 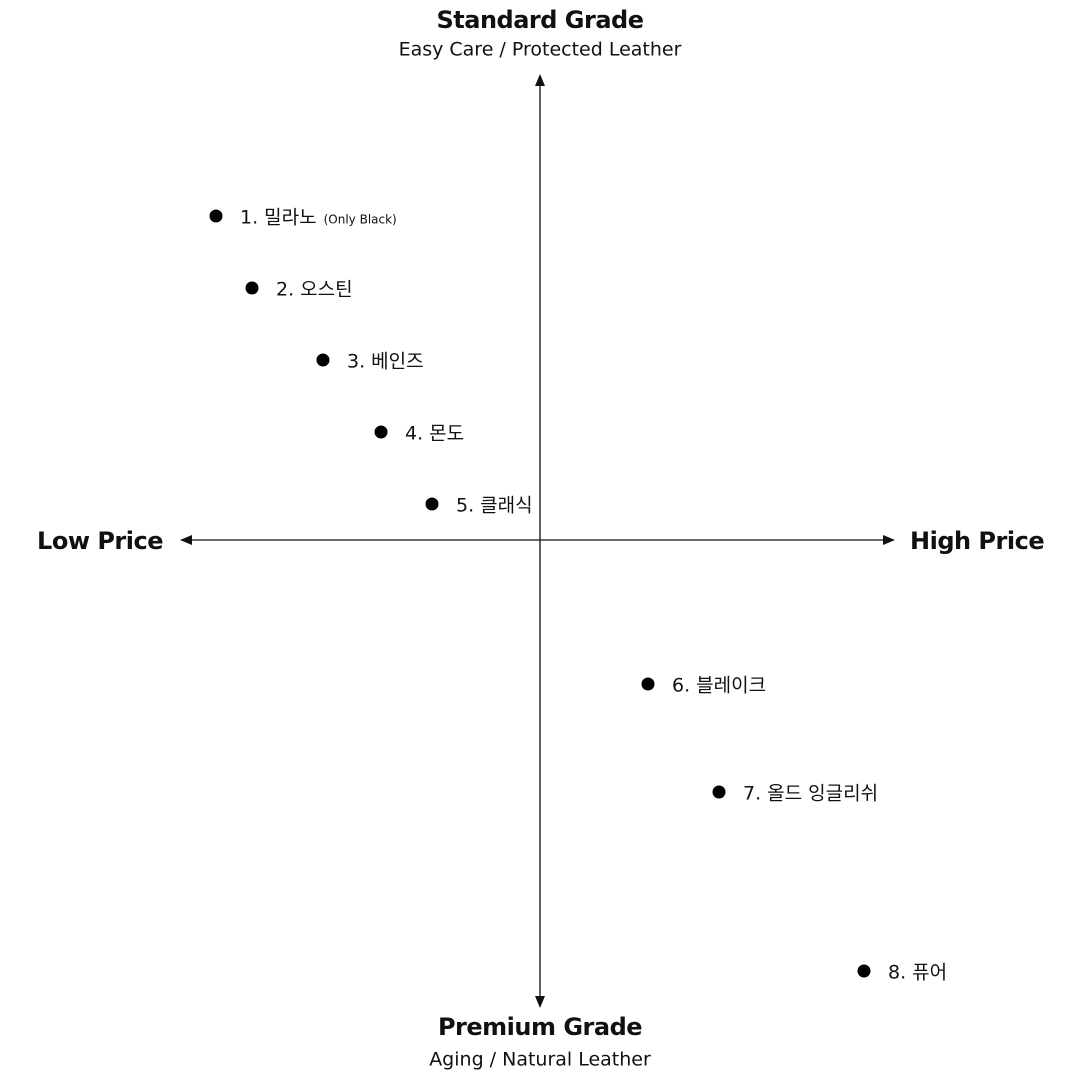 I want to click on item-label: 5. 클래식, so click(x=494, y=506).